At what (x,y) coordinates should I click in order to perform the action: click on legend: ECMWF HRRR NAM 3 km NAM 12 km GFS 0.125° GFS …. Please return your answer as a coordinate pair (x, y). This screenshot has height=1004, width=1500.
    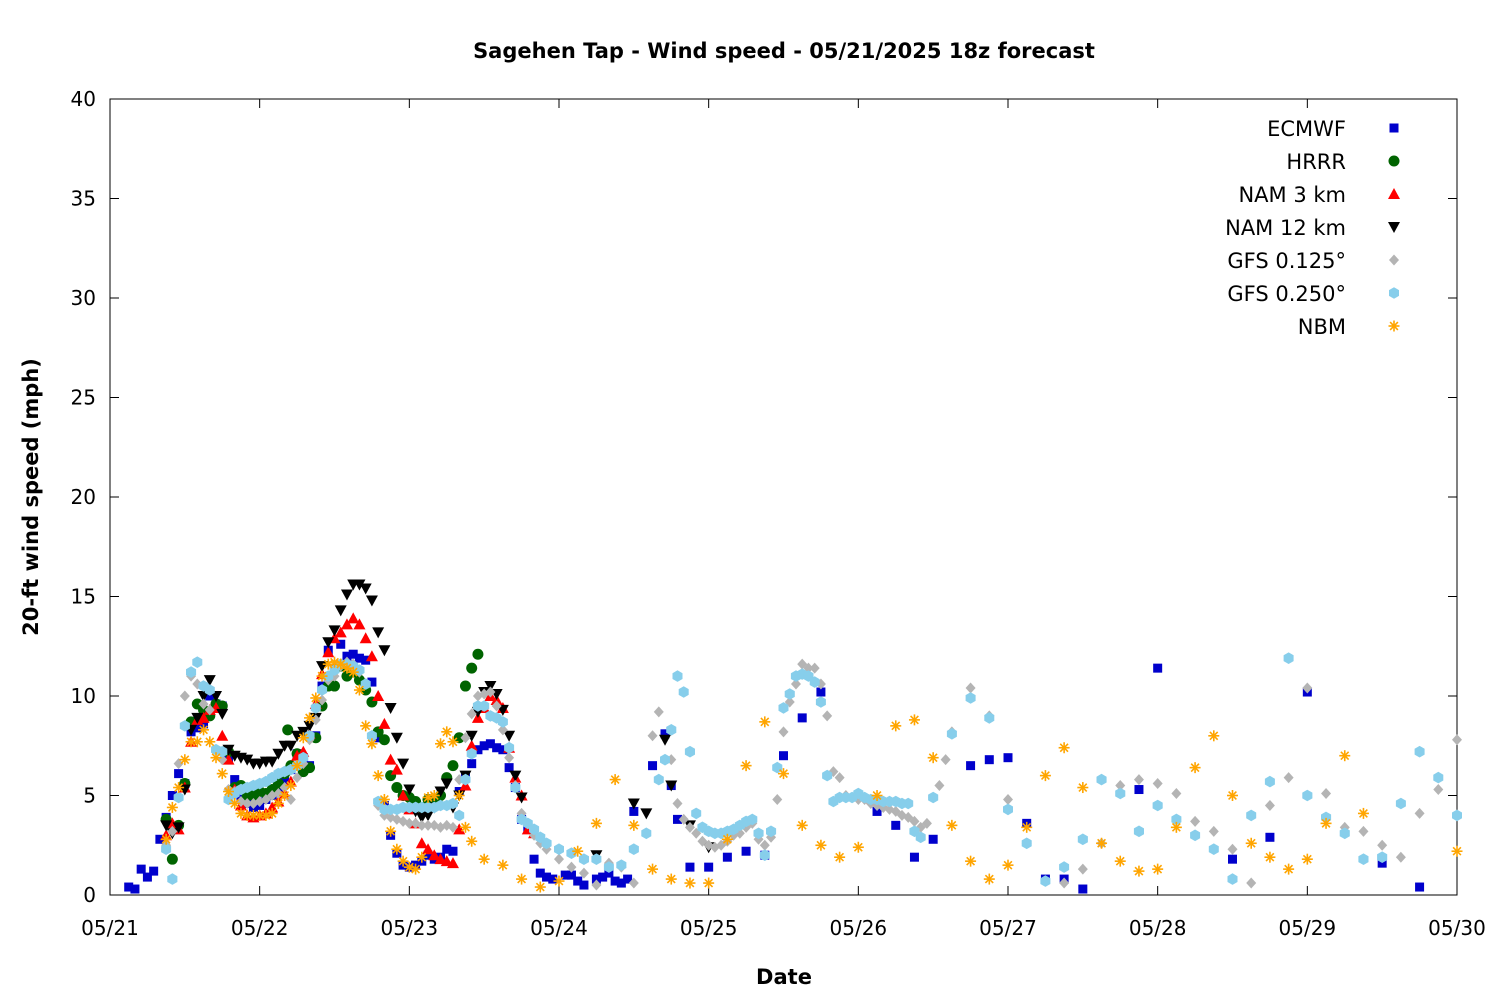
    Looking at the image, I should click on (1312, 228).